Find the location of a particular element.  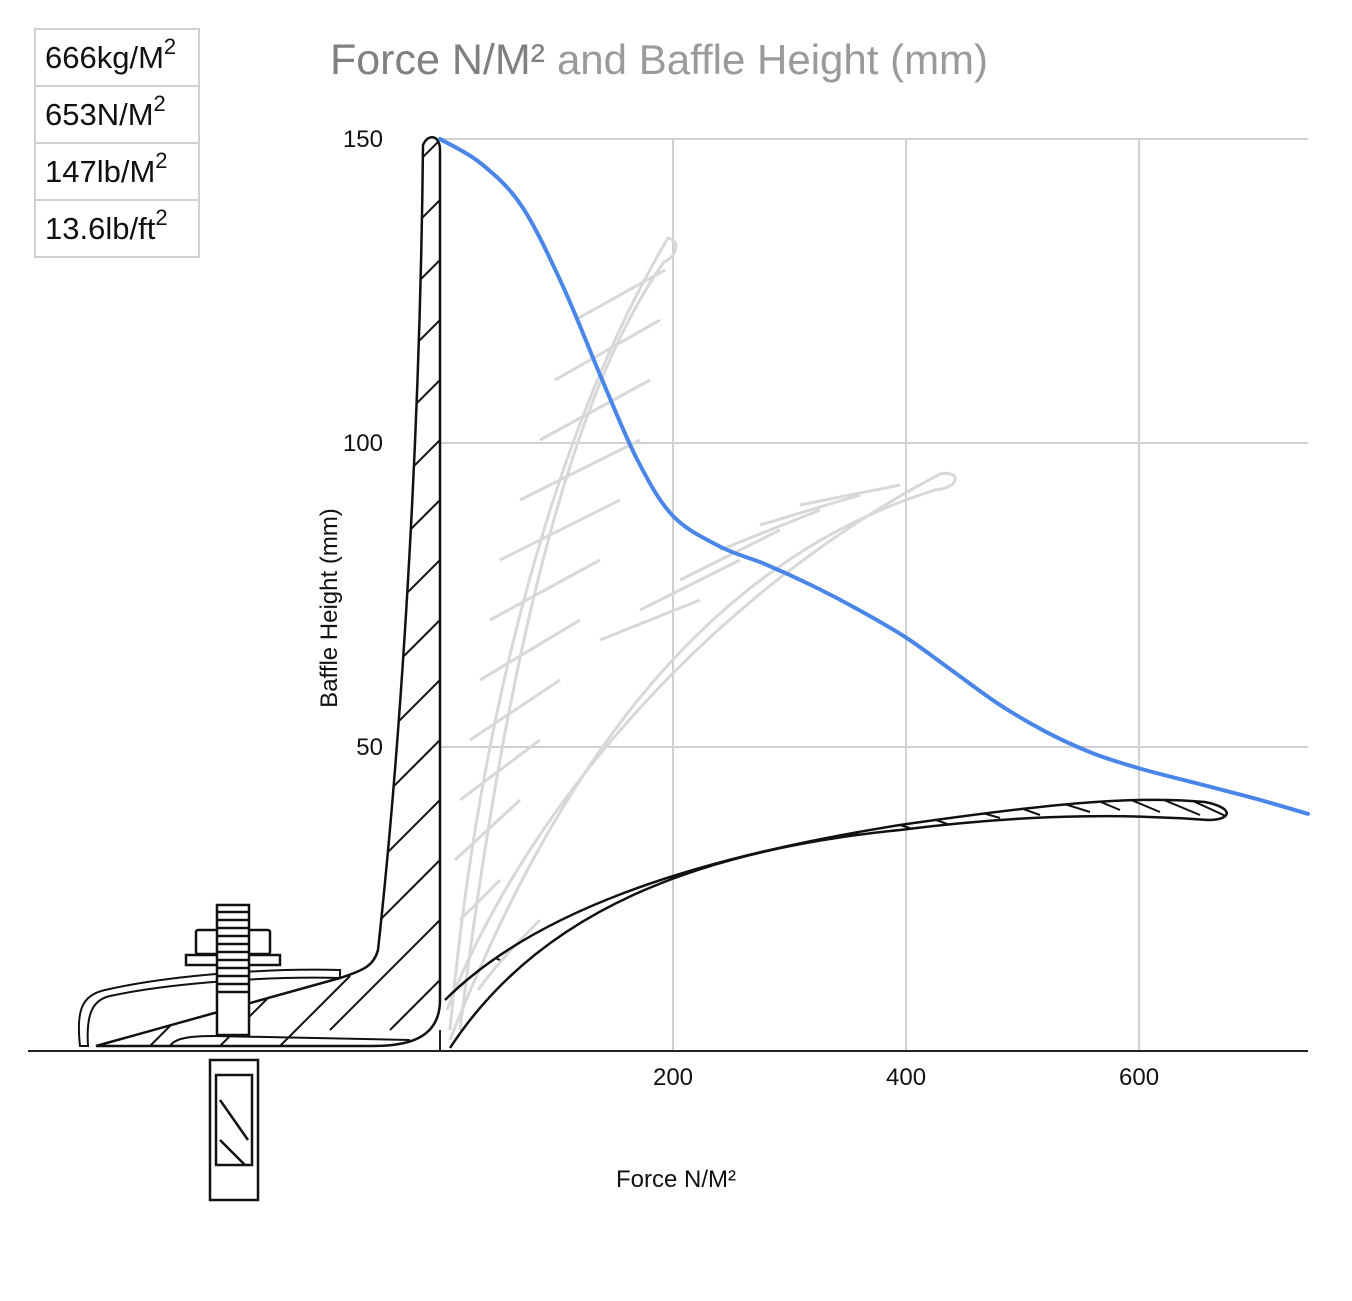

axes is located at coordinates (668, 1041).